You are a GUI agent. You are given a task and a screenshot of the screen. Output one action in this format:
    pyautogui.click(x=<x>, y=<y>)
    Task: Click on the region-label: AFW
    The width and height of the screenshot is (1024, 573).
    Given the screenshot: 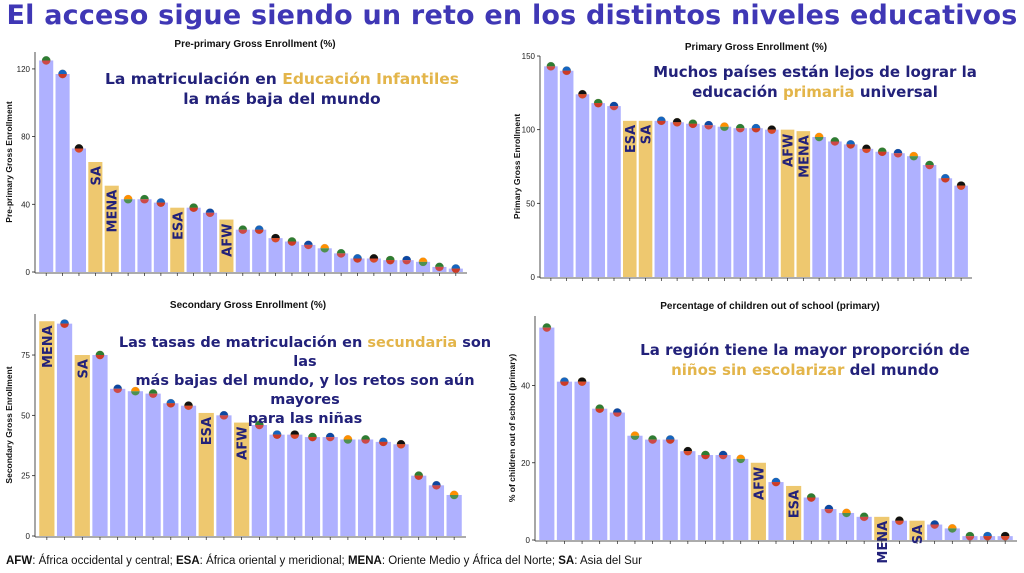 What is the action you would take?
    pyautogui.click(x=243, y=443)
    